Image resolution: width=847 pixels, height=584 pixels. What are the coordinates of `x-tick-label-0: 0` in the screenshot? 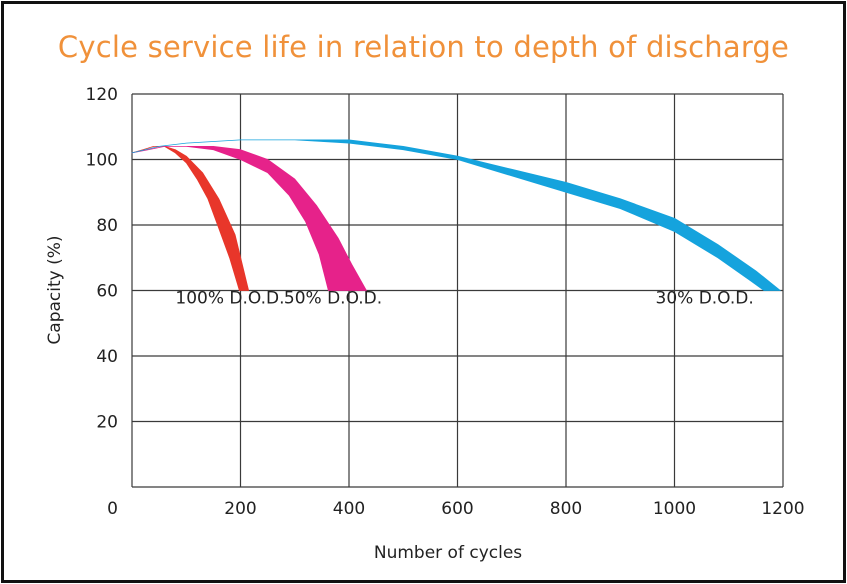 It's located at (112, 509).